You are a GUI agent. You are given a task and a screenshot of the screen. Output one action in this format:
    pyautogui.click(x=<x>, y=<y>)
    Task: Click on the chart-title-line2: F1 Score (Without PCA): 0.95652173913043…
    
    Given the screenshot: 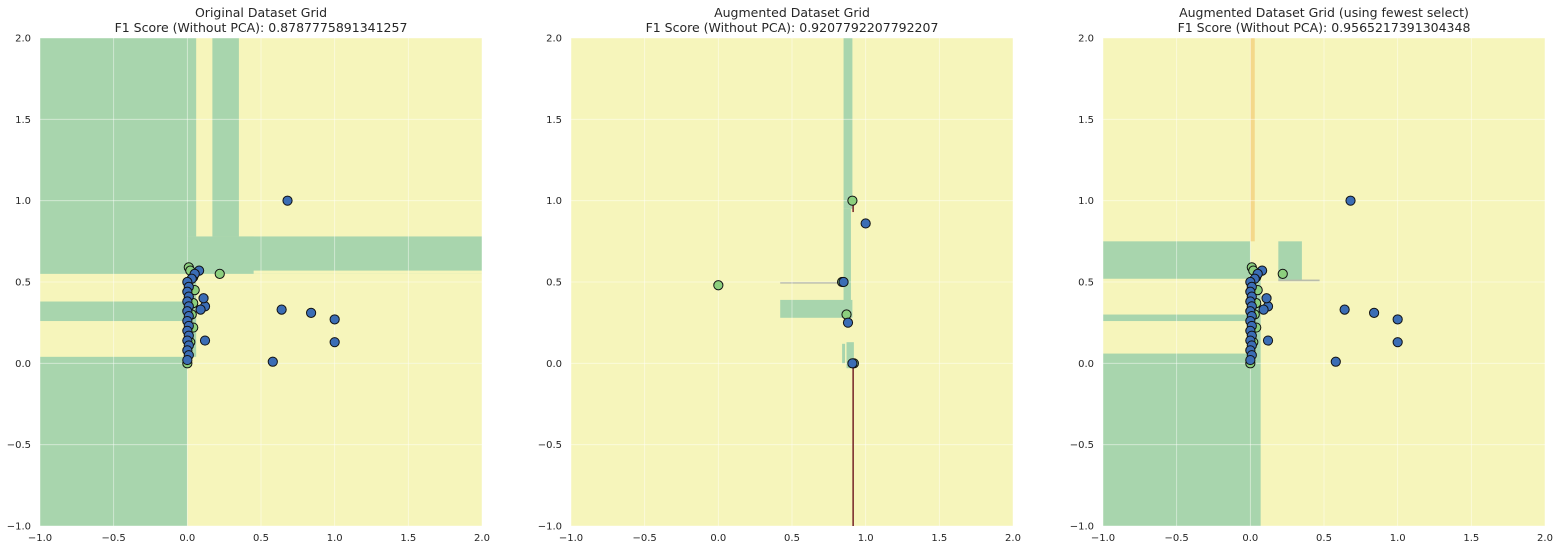 What is the action you would take?
    pyautogui.click(x=1324, y=27)
    